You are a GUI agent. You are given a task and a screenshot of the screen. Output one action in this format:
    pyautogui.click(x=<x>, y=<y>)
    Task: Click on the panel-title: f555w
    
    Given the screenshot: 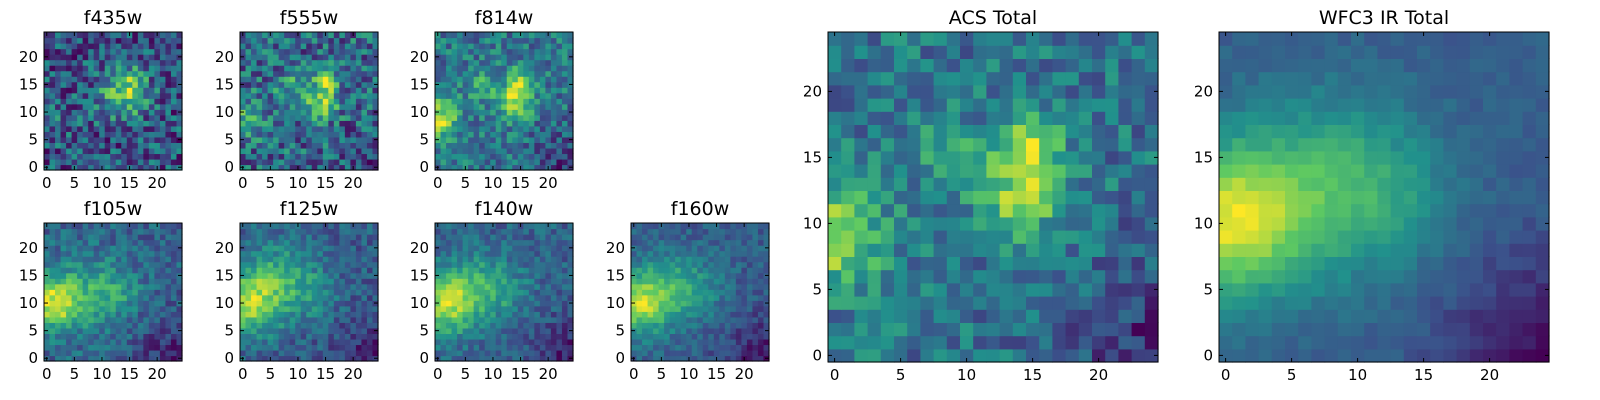 What is the action you would take?
    pyautogui.click(x=309, y=18)
    